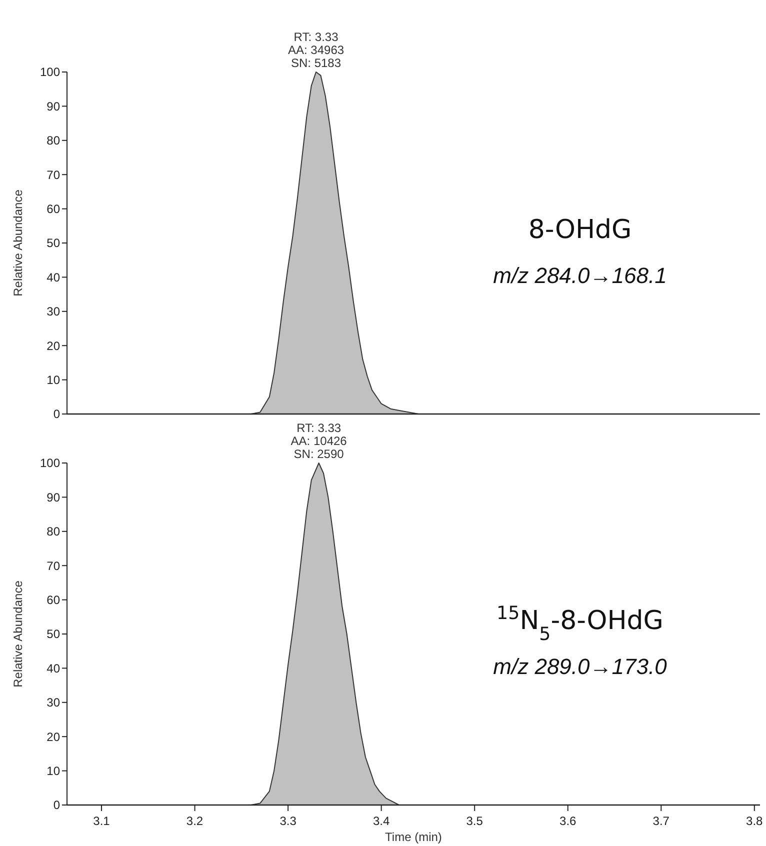 The image size is (766, 846). What do you see at coordinates (101, 821) in the screenshot?
I see `x-tick-label: 3.1` at bounding box center [101, 821].